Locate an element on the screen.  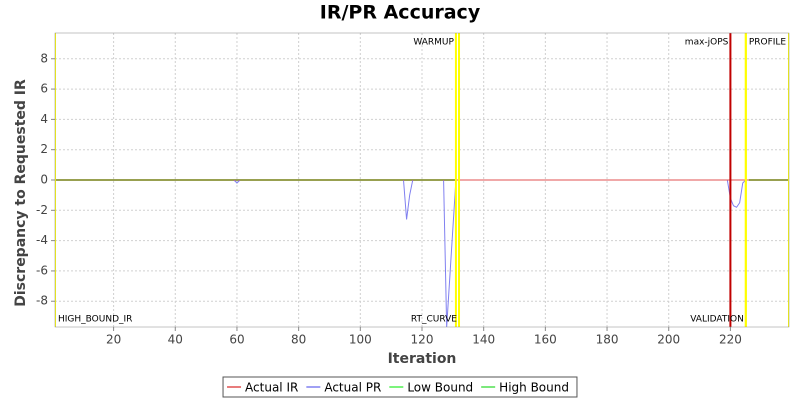
marker-label: RT_CURVE is located at coordinates (434, 320).